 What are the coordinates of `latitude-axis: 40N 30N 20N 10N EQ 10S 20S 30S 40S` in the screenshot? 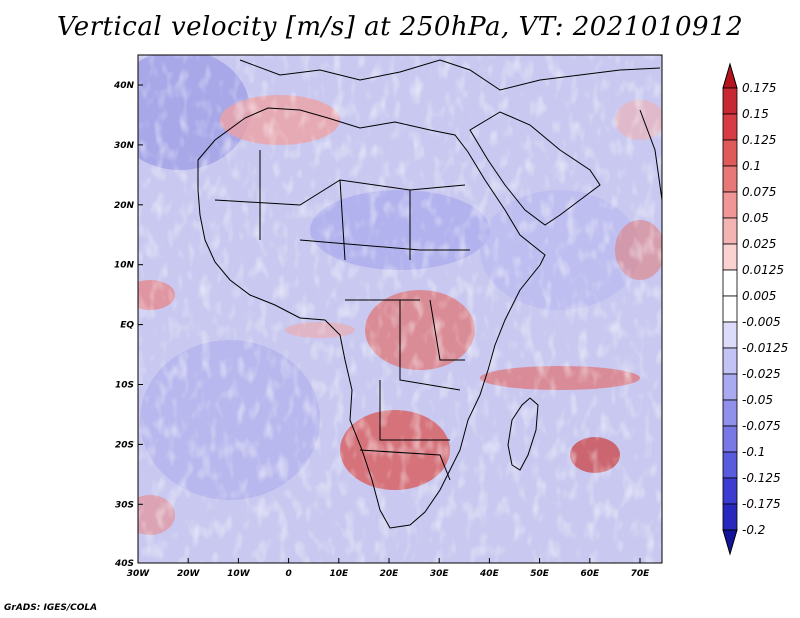 It's located at (128, 325).